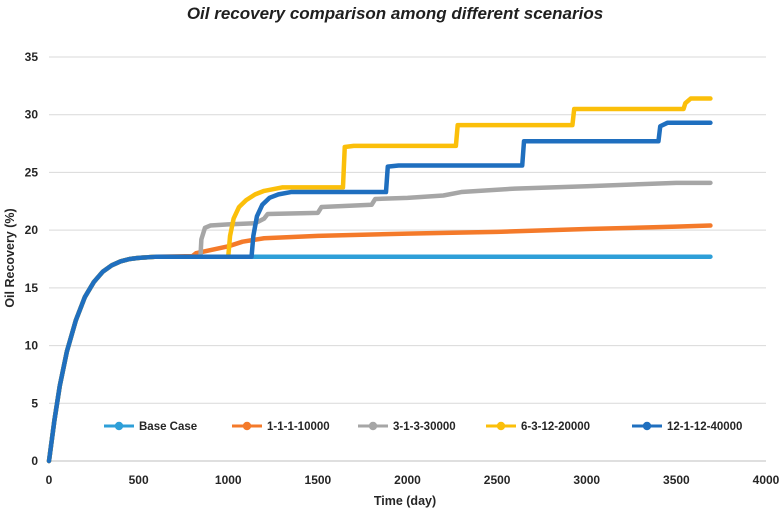 The height and width of the screenshot is (511, 782). Describe the element at coordinates (318, 480) in the screenshot. I see `x-tick-label-3: 1500` at that location.